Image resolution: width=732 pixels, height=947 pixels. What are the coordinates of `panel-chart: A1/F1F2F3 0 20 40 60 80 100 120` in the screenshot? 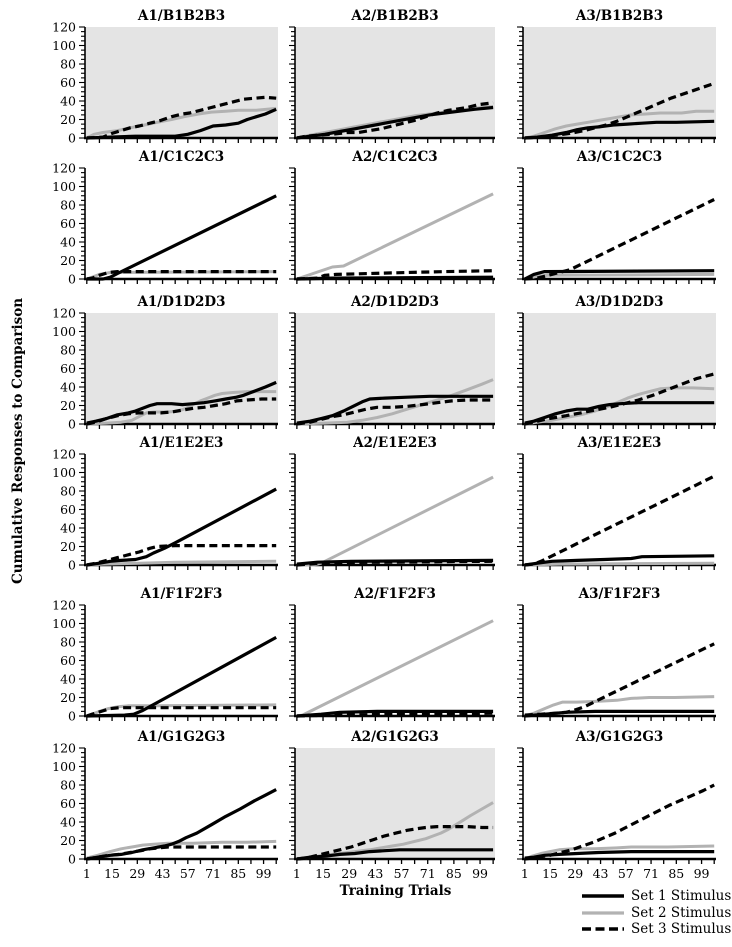 It's located at (165, 655).